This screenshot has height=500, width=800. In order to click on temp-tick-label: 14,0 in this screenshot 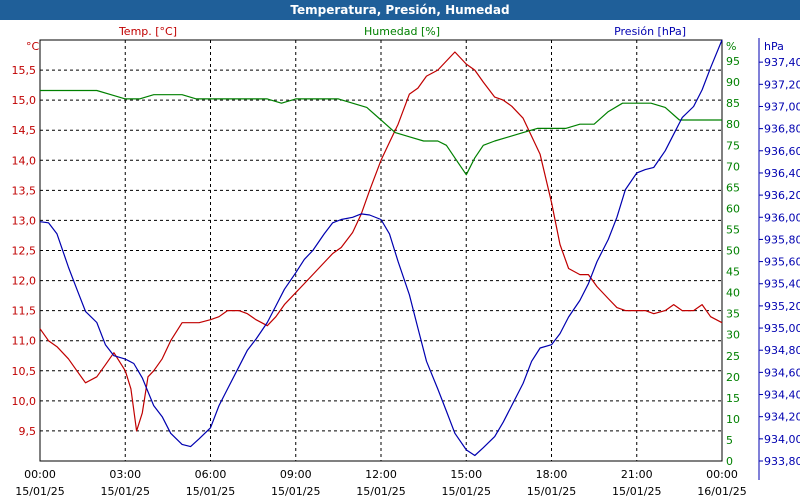, I will do `click(24, 160)`.